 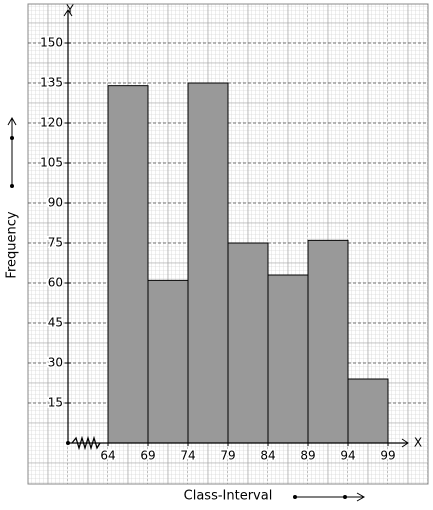 I want to click on x-label-arrow, so click(x=329, y=497).